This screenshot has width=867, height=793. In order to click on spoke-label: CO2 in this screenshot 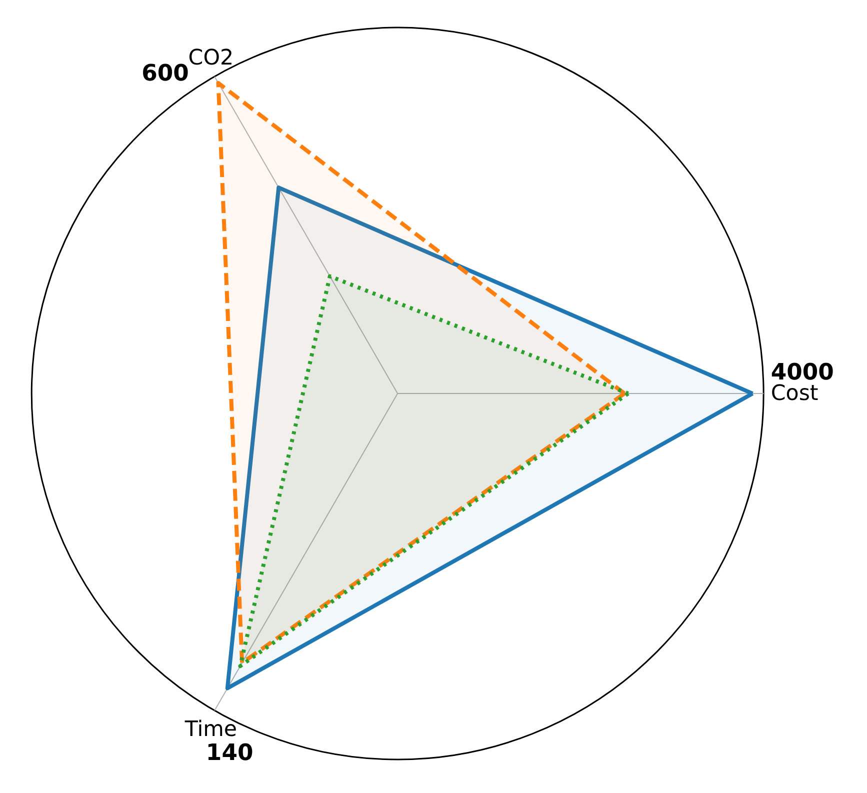, I will do `click(211, 57)`.